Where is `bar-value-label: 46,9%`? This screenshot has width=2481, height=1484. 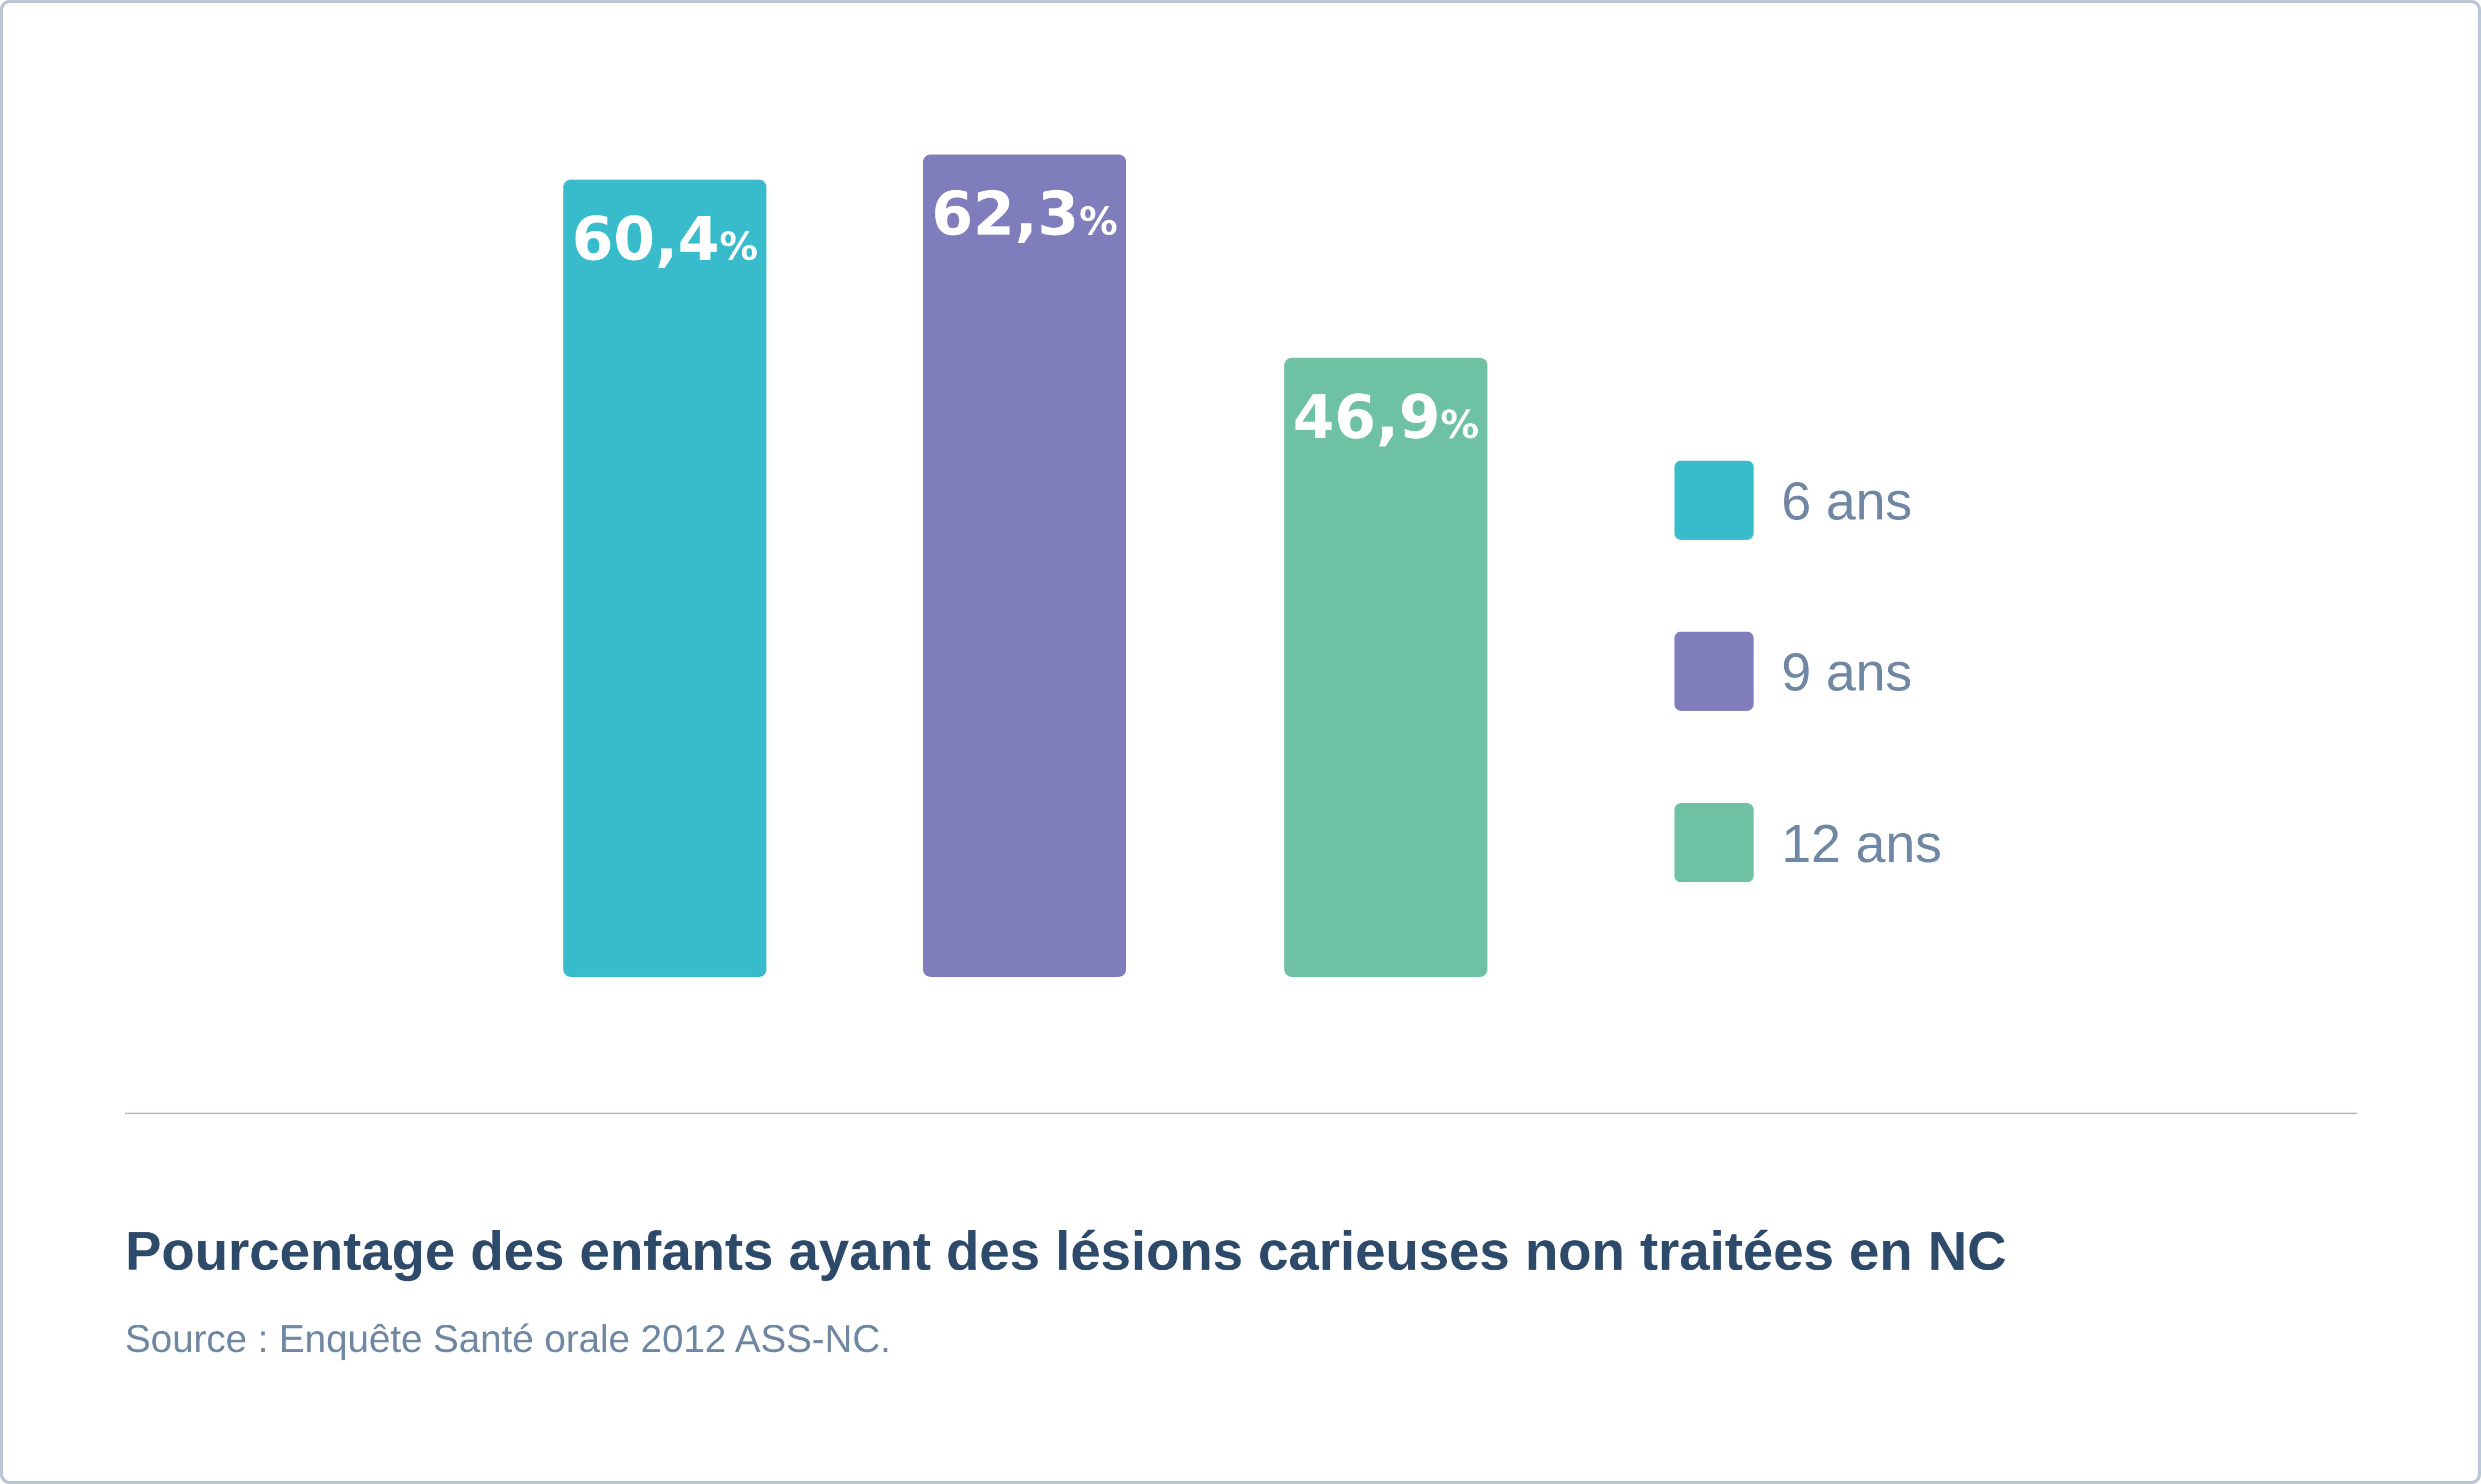
bar-value-label: 46,9% is located at coordinates (1386, 418).